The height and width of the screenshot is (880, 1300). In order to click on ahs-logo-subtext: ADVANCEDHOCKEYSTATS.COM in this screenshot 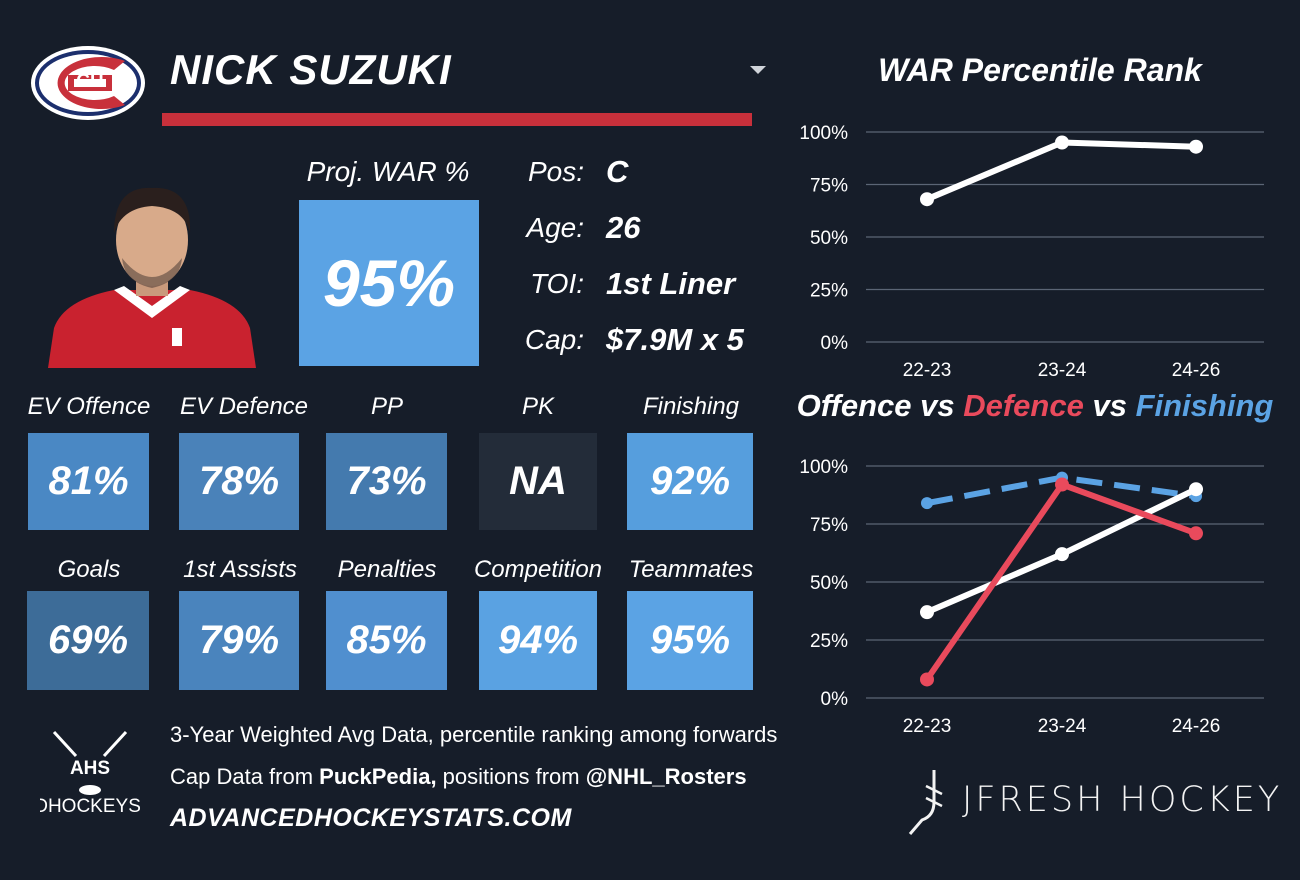, I will do `click(90, 806)`.